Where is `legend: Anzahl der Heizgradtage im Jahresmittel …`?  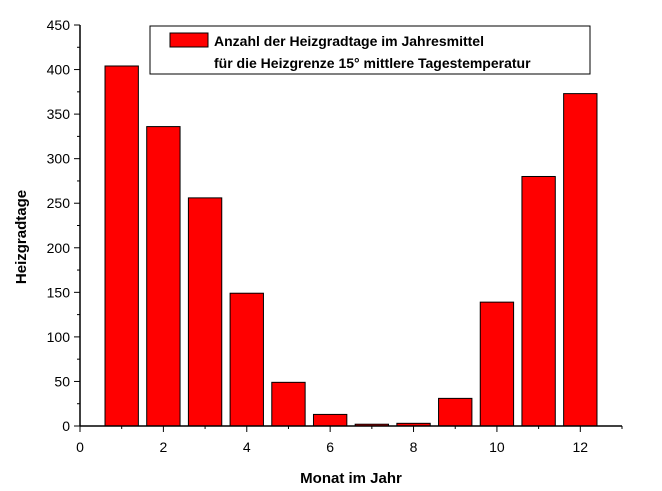
legend: Anzahl der Heizgradtage im Jahresmittel … is located at coordinates (370, 50).